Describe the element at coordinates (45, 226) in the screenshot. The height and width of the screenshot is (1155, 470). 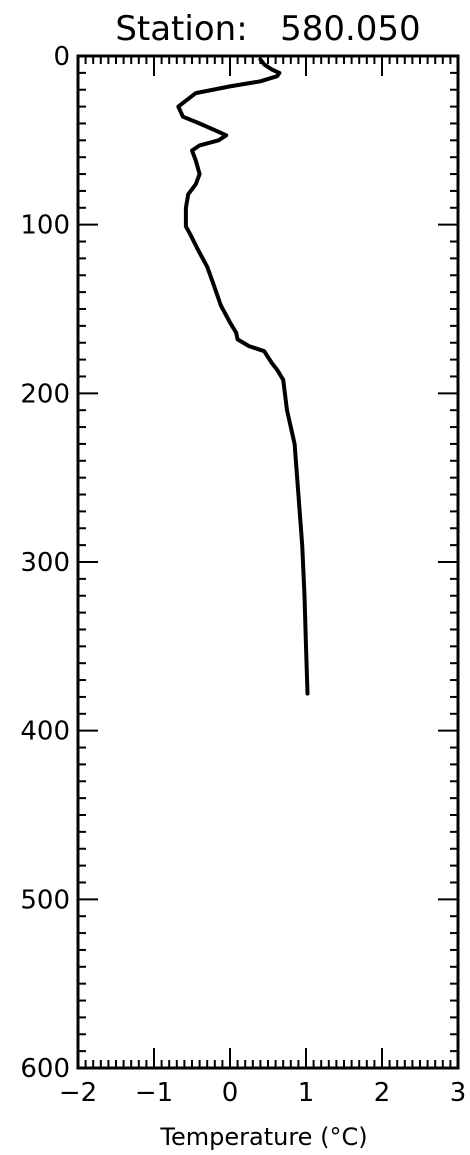
I see `y-tick-label: 100` at that location.